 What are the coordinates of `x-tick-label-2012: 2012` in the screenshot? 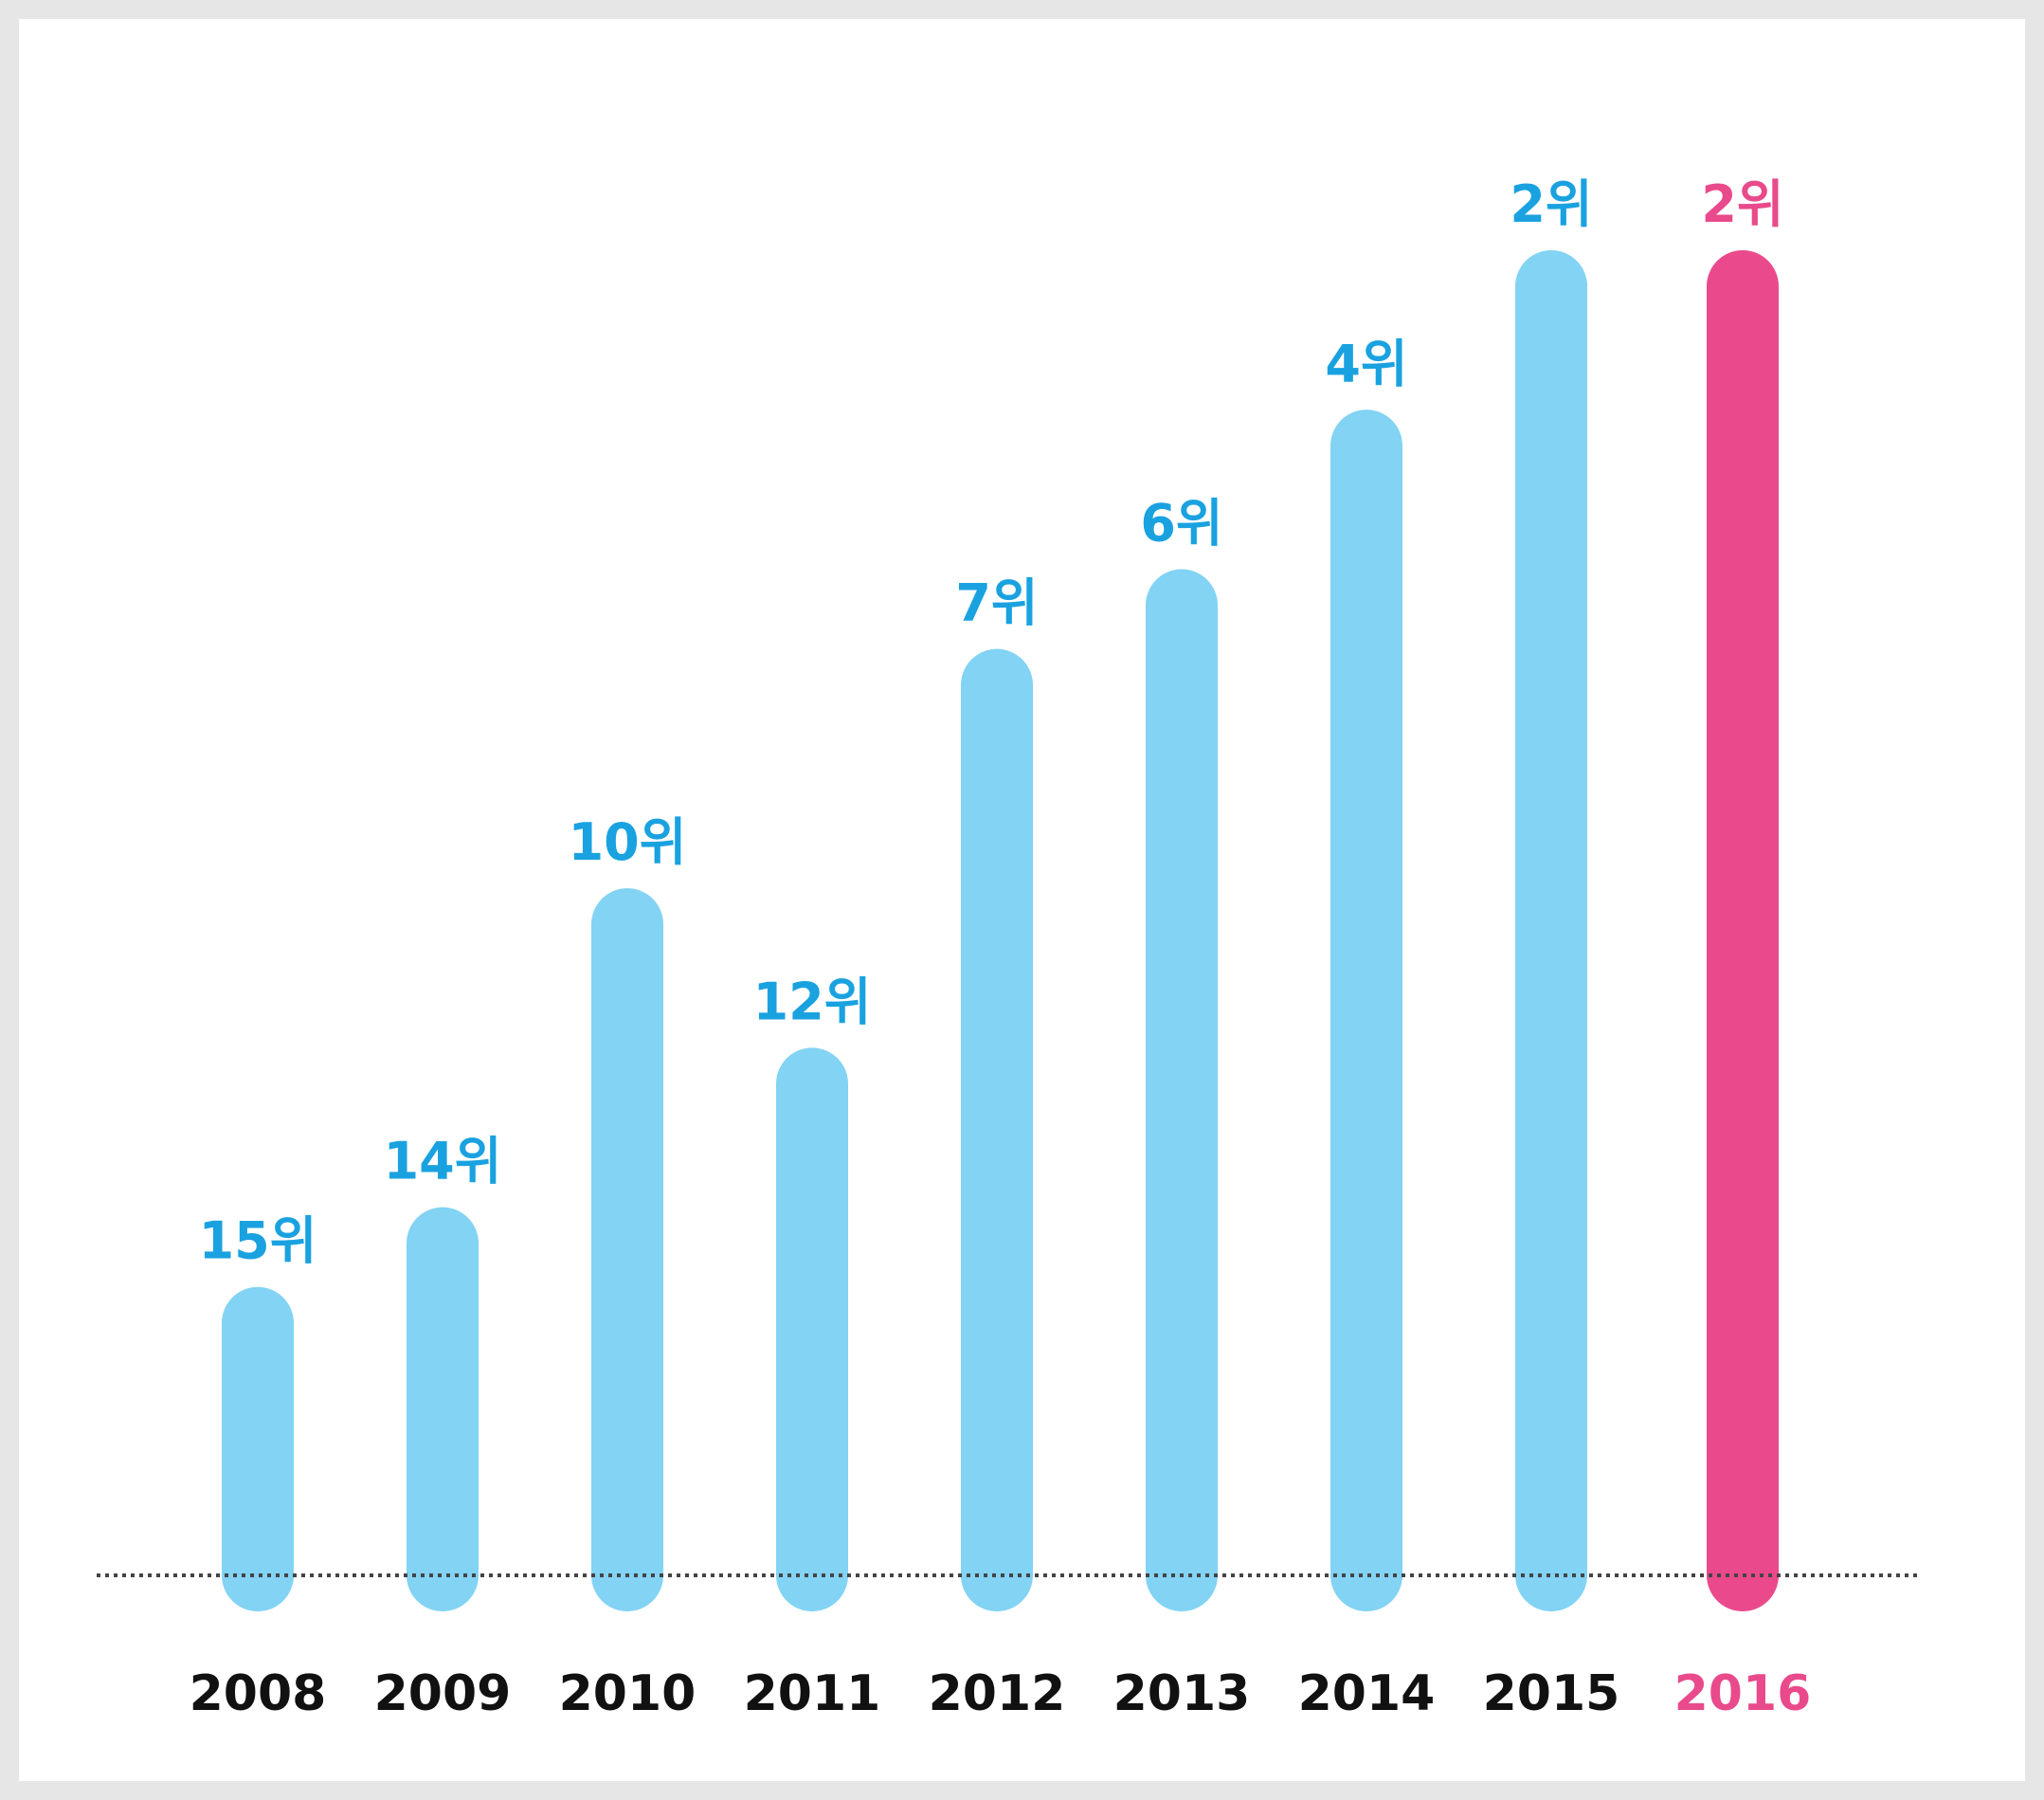 It's located at (997, 1693).